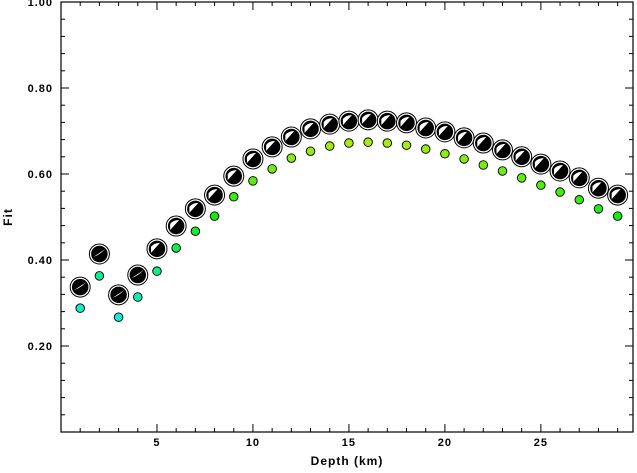 The width and height of the screenshot is (637, 473). I want to click on y-tick-labels: 0.20 0.40 0.60 0.80 1.00, so click(40, 176).